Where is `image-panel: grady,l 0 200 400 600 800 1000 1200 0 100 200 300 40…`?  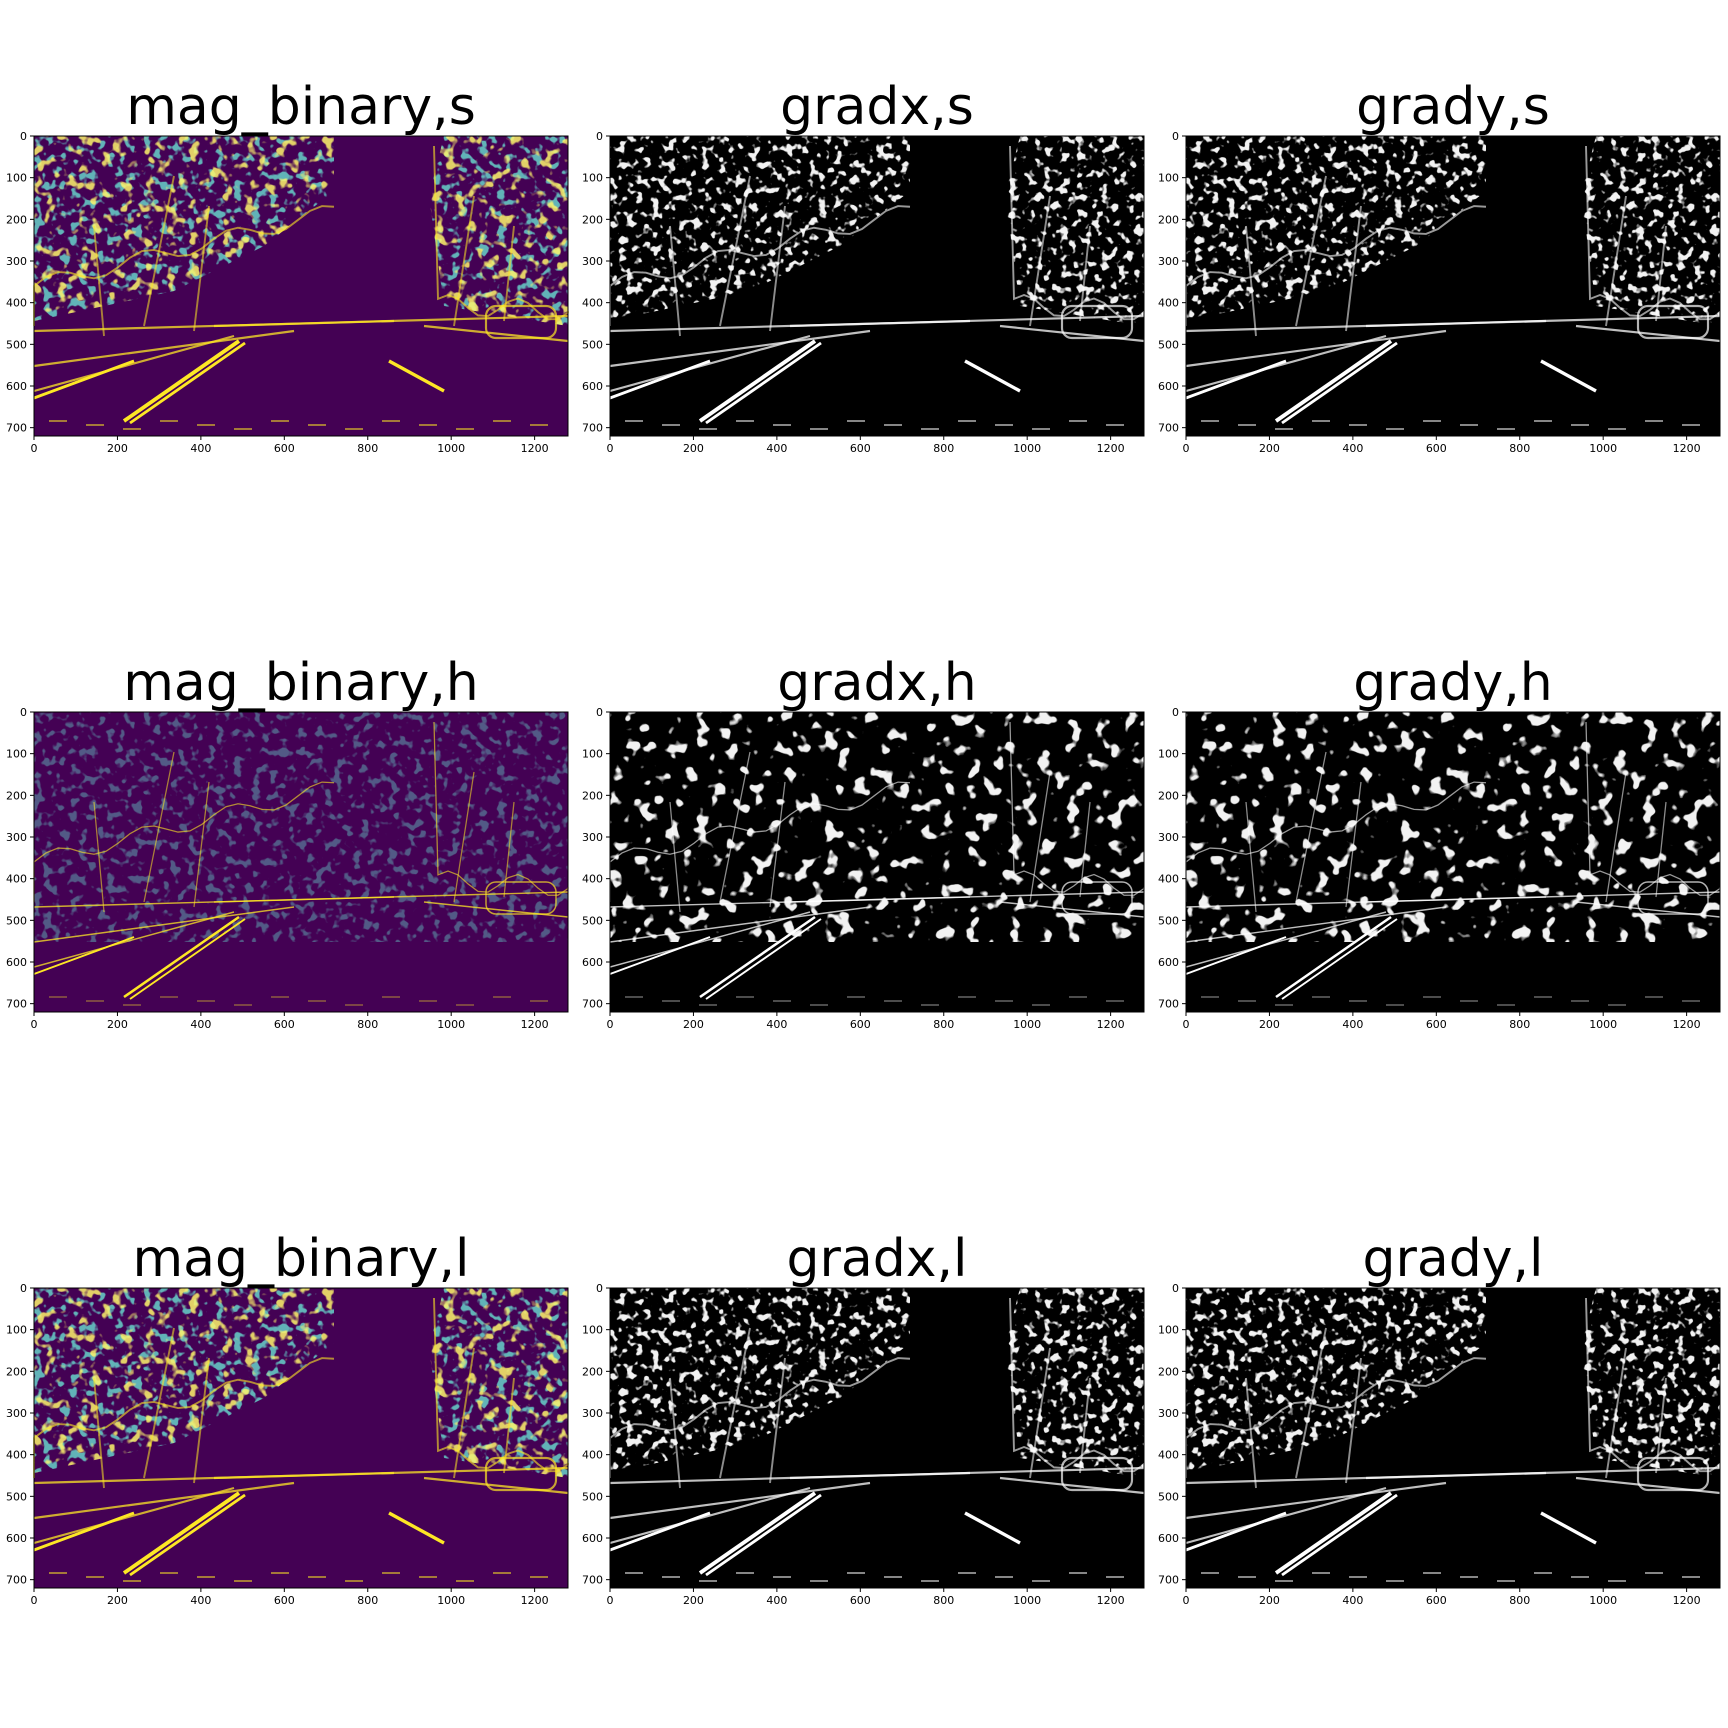
image-panel: grady,l 0 200 400 600 800 1000 1200 0 100 200 300 40… is located at coordinates (1439, 1418).